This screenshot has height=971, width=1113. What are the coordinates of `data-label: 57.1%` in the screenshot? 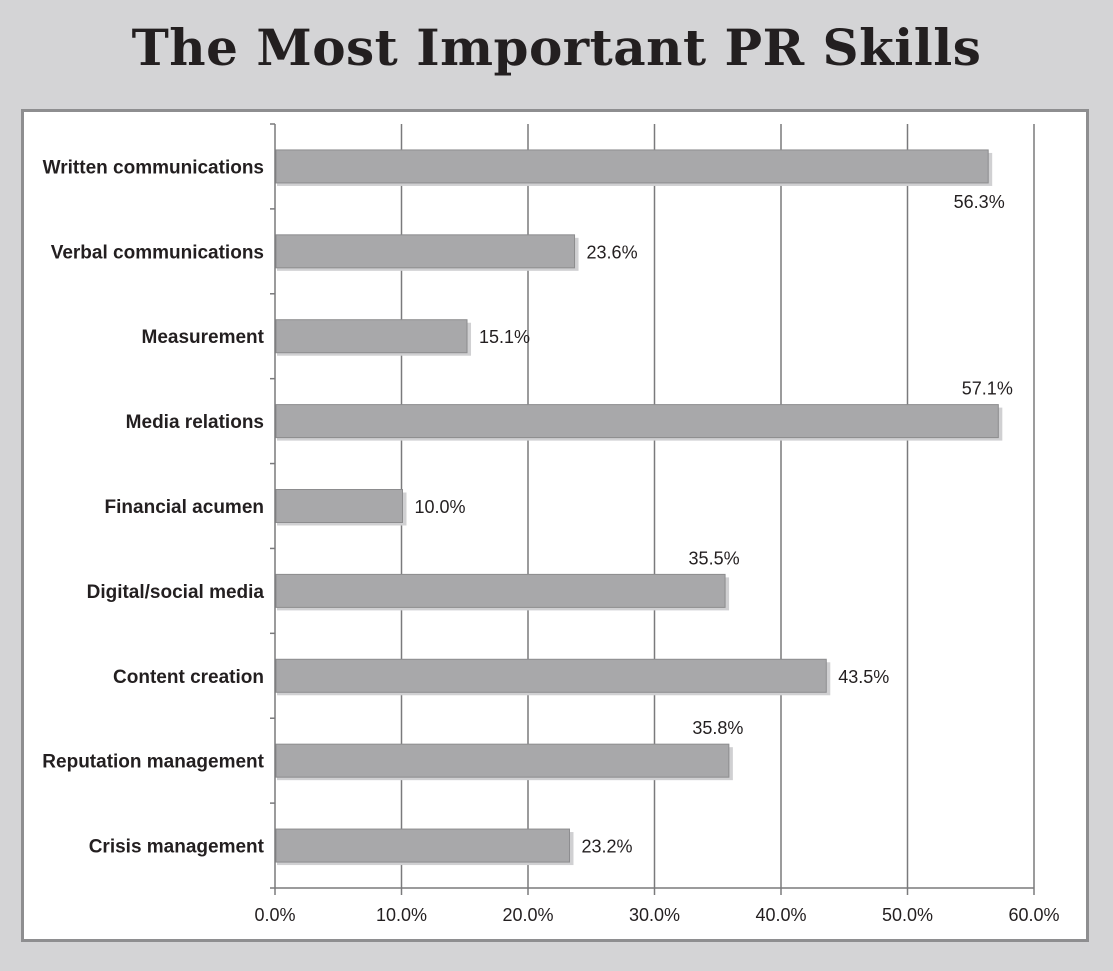 It's located at (987, 389).